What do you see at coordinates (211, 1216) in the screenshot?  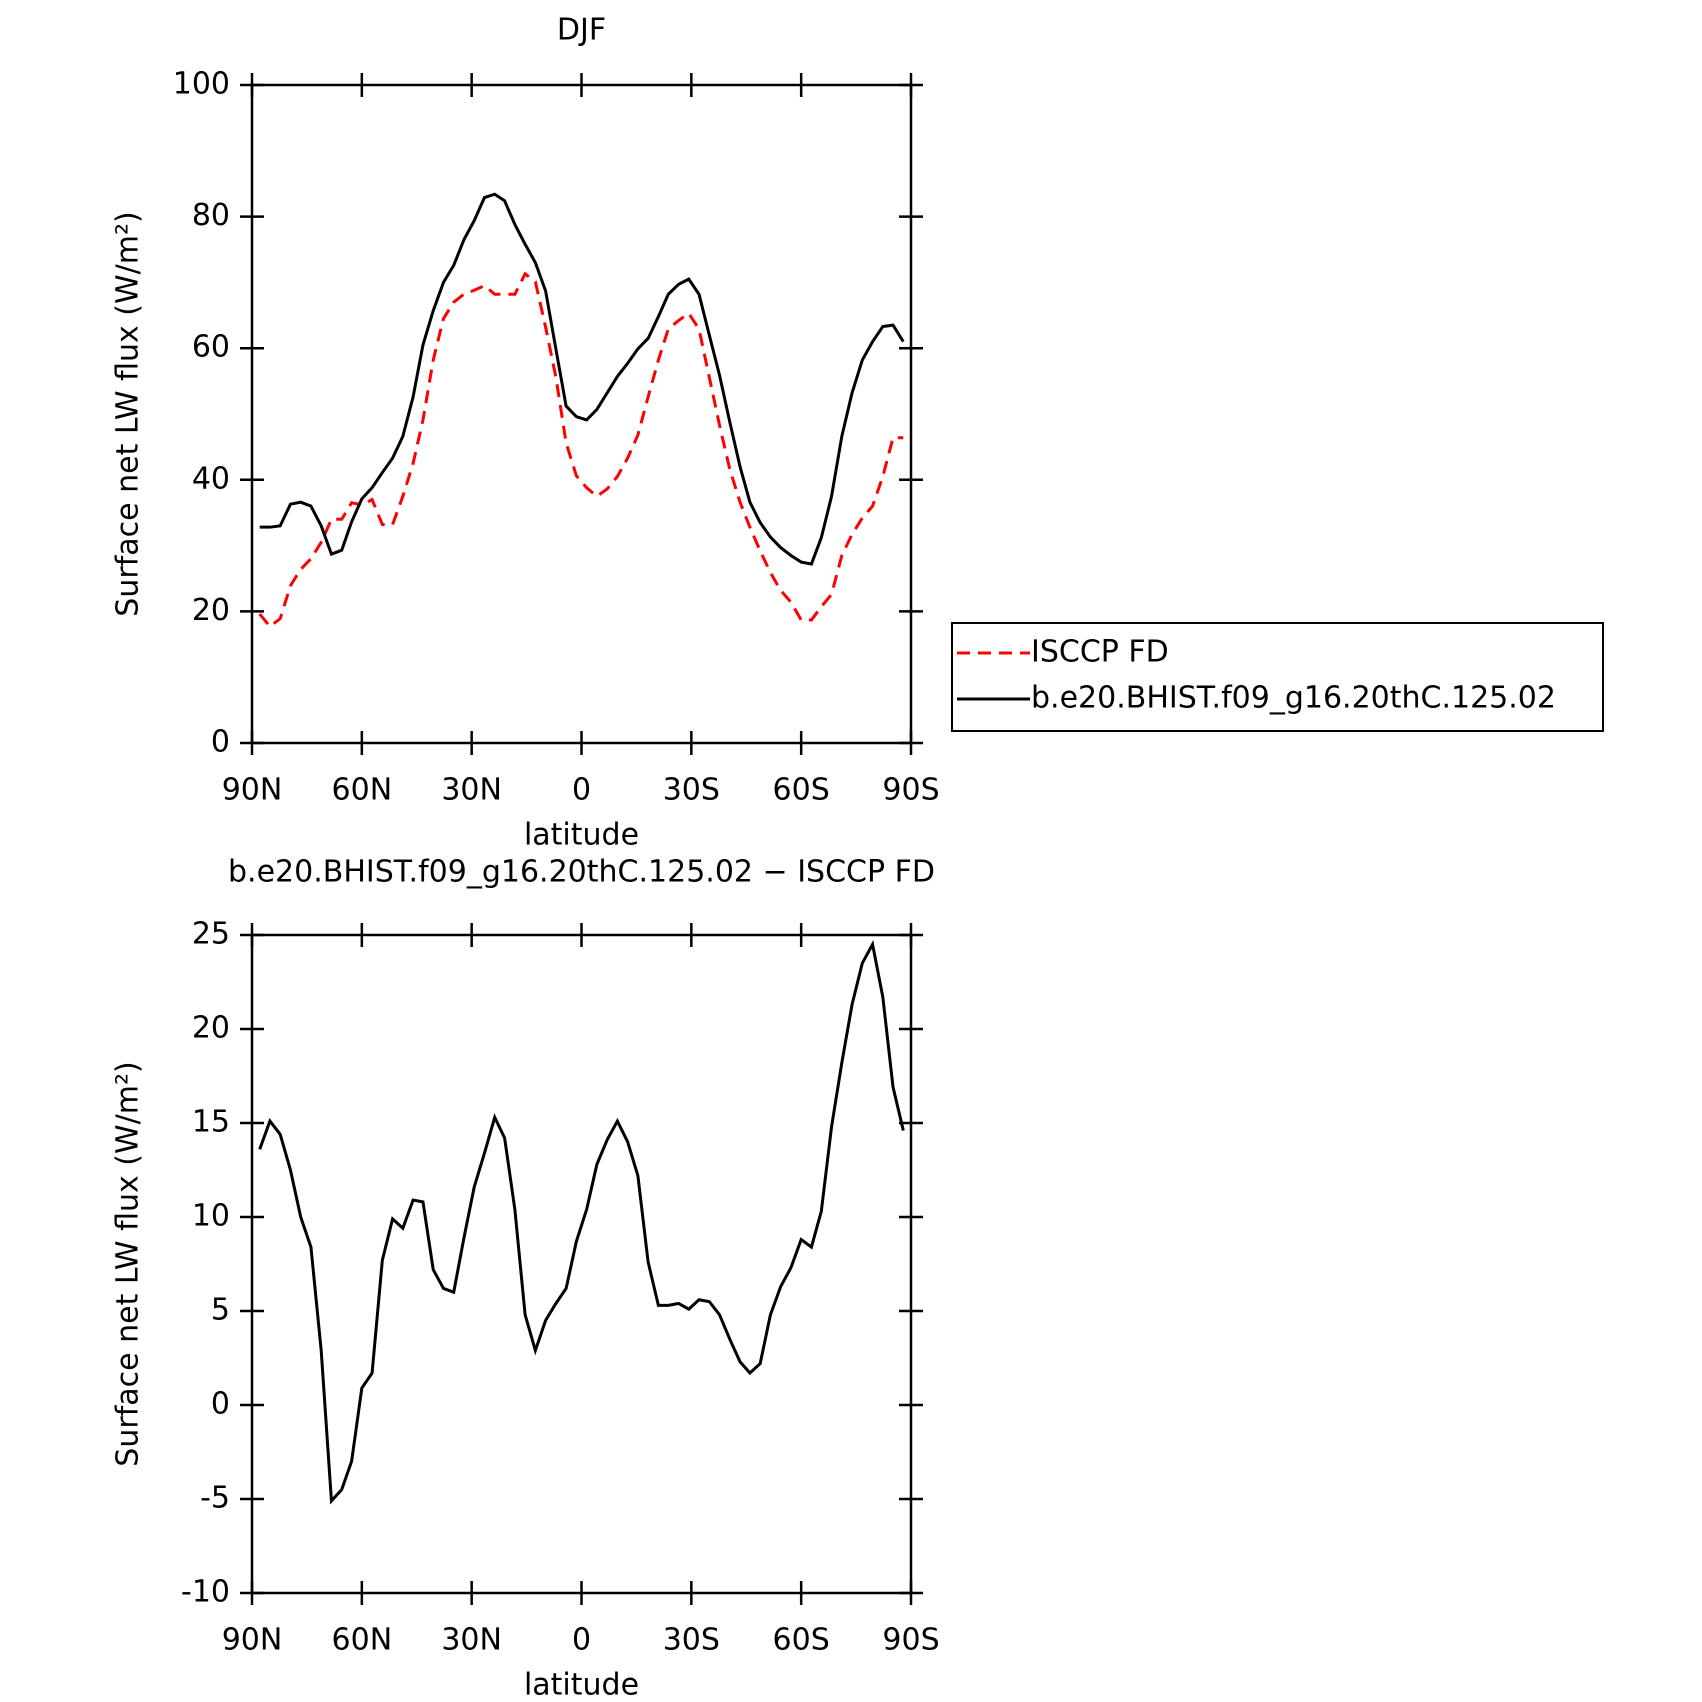 I see `y-tick-label: 10` at bounding box center [211, 1216].